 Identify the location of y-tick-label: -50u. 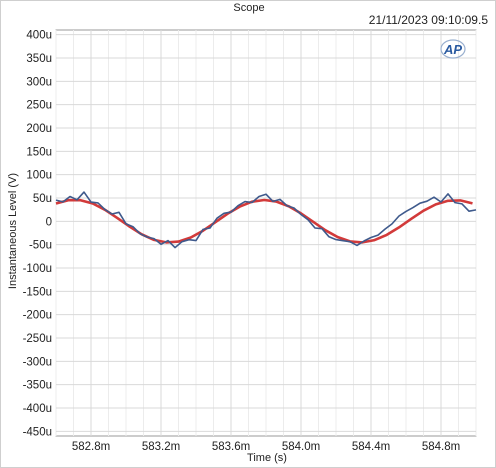
(40, 246).